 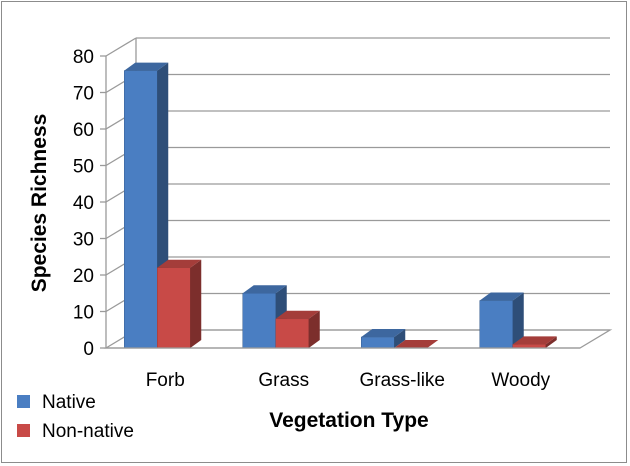 I want to click on x-tick-label: Grass-like, so click(x=402, y=380).